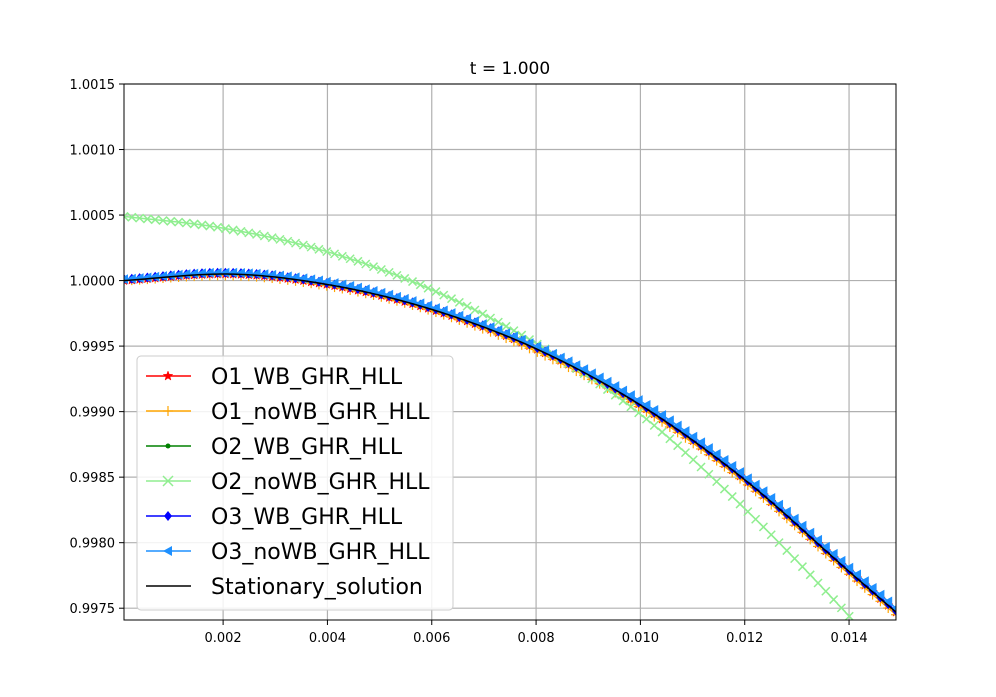  I want to click on legend-box, so click(295, 483).